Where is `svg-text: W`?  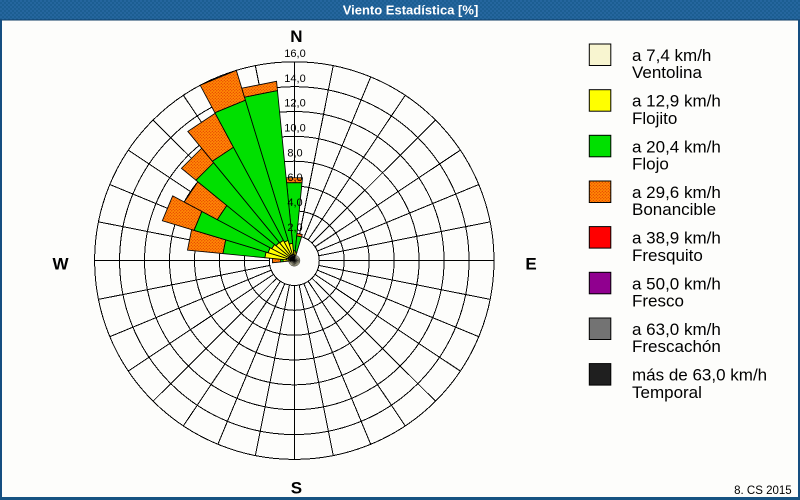 svg-text: W is located at coordinates (60, 264).